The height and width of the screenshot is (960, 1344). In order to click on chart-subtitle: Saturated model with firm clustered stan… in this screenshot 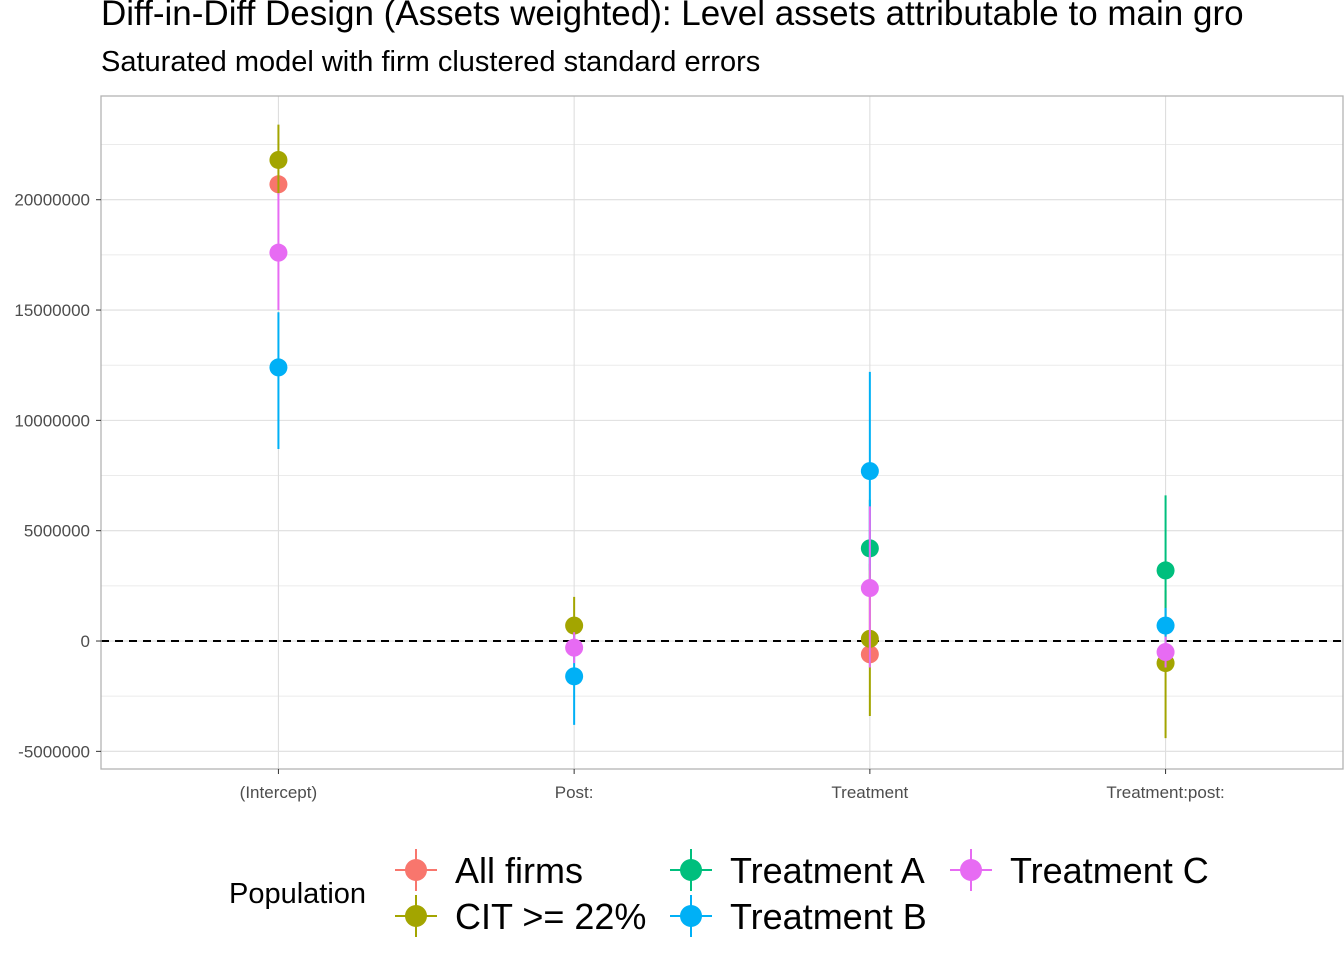, I will do `click(431, 62)`.